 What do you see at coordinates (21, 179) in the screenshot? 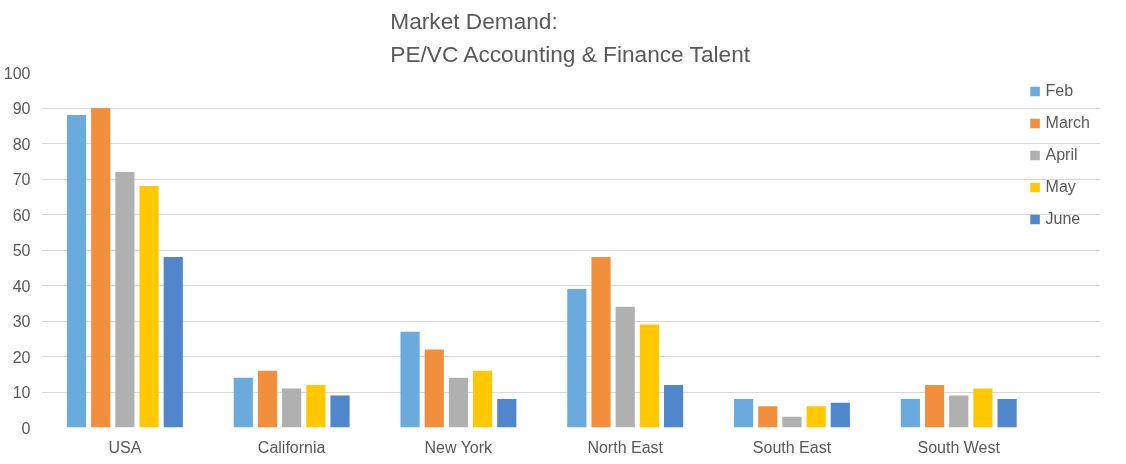
I see `y-tick-label: 70` at bounding box center [21, 179].